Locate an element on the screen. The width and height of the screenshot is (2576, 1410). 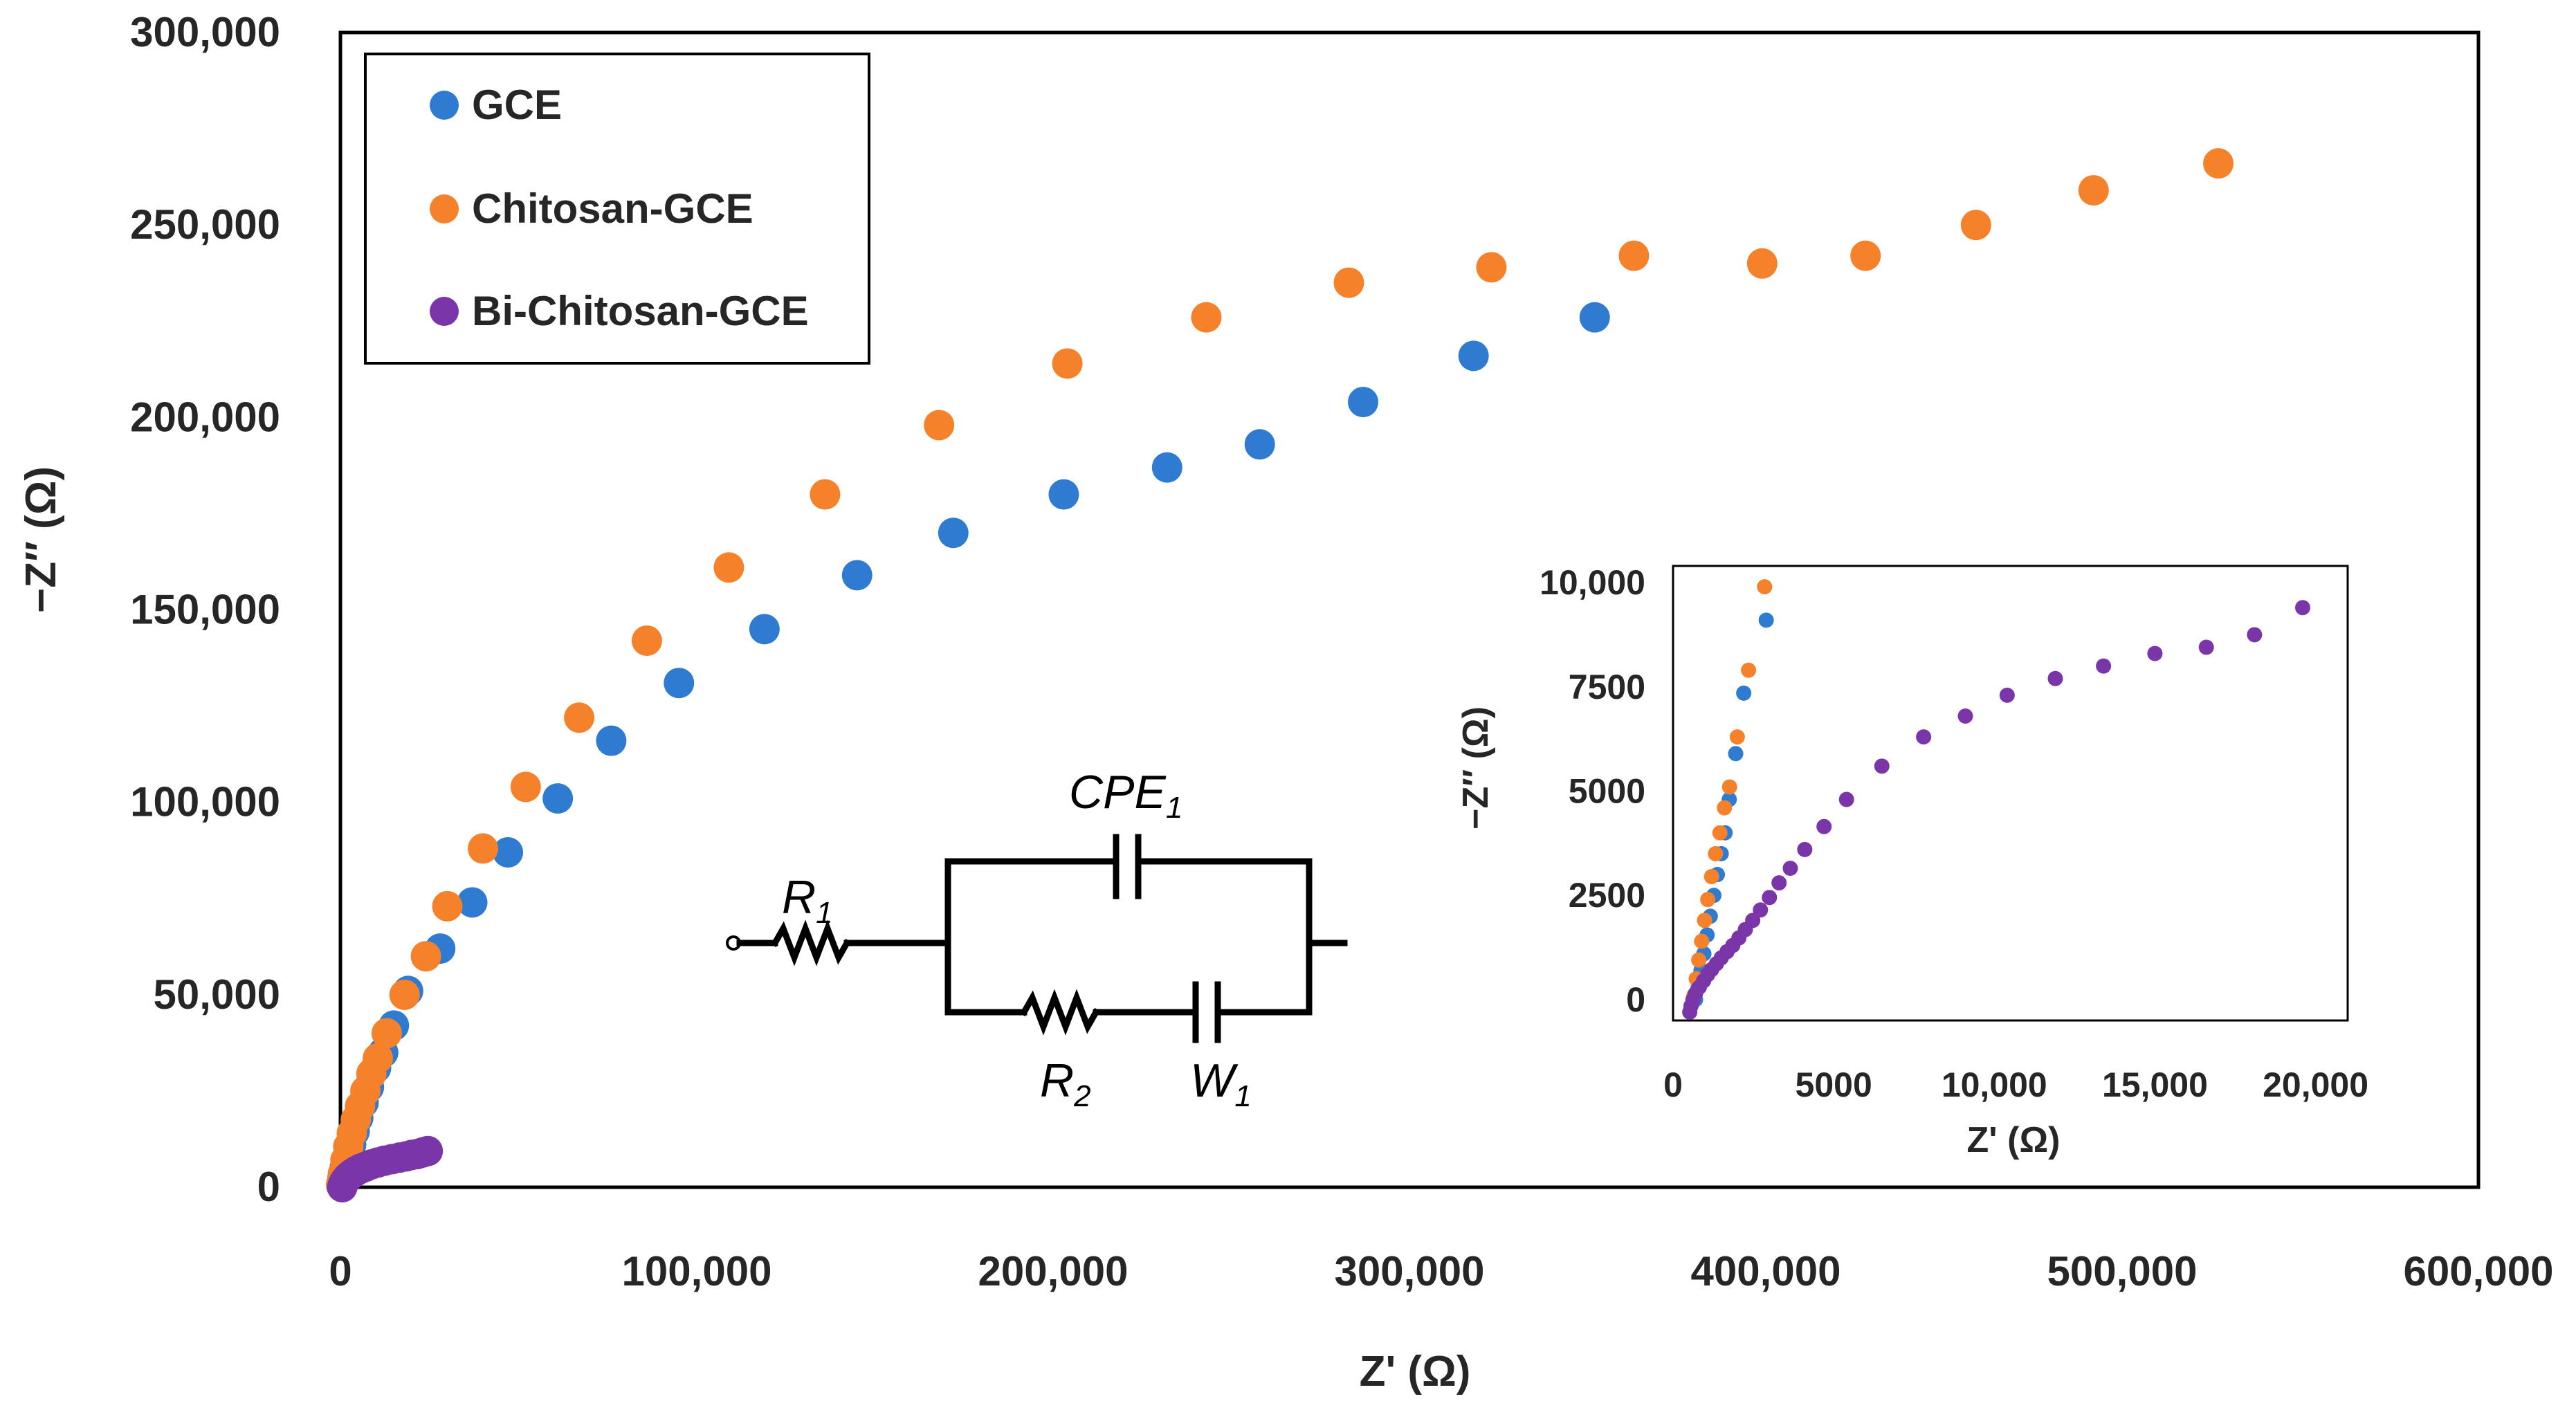
main-y-tick-label: 250,000 is located at coordinates (205, 224).